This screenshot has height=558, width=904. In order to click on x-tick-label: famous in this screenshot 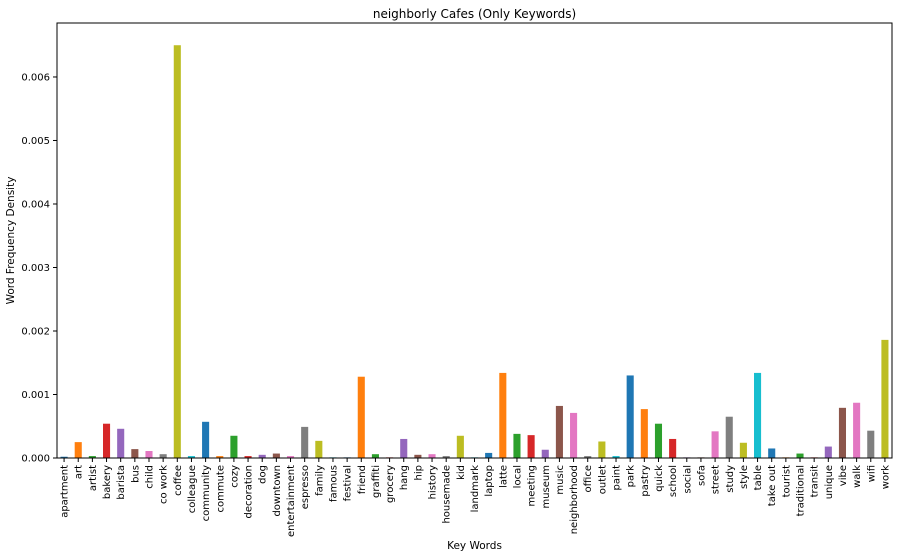, I will do `click(333, 483)`.